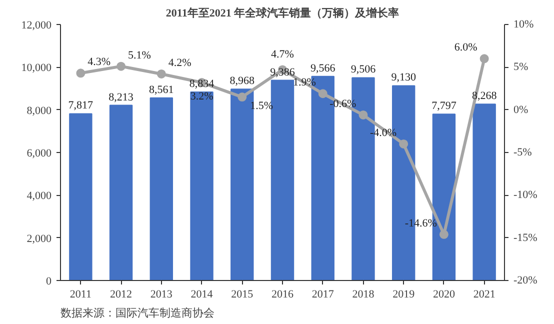  Describe the element at coordinates (526, 280) in the screenshot. I see `y2-tick-label: -20%` at that location.